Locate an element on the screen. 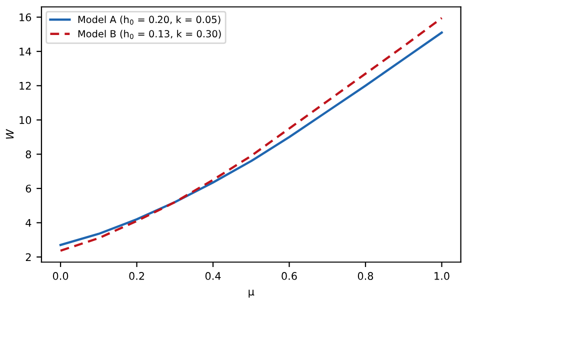 Image resolution: width=576 pixels, height=344 pixels. y-axis-title: W is located at coordinates (10, 134).